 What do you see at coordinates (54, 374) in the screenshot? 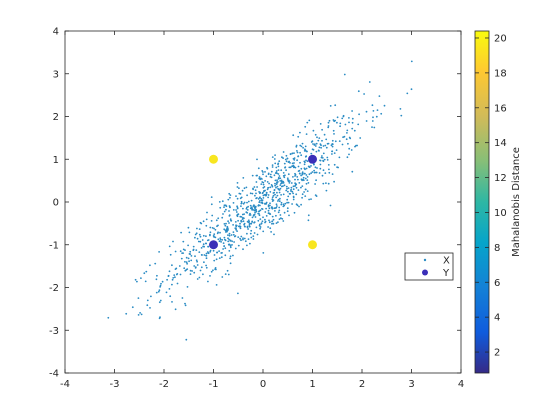
I see `y-tick-label: -4` at bounding box center [54, 374].